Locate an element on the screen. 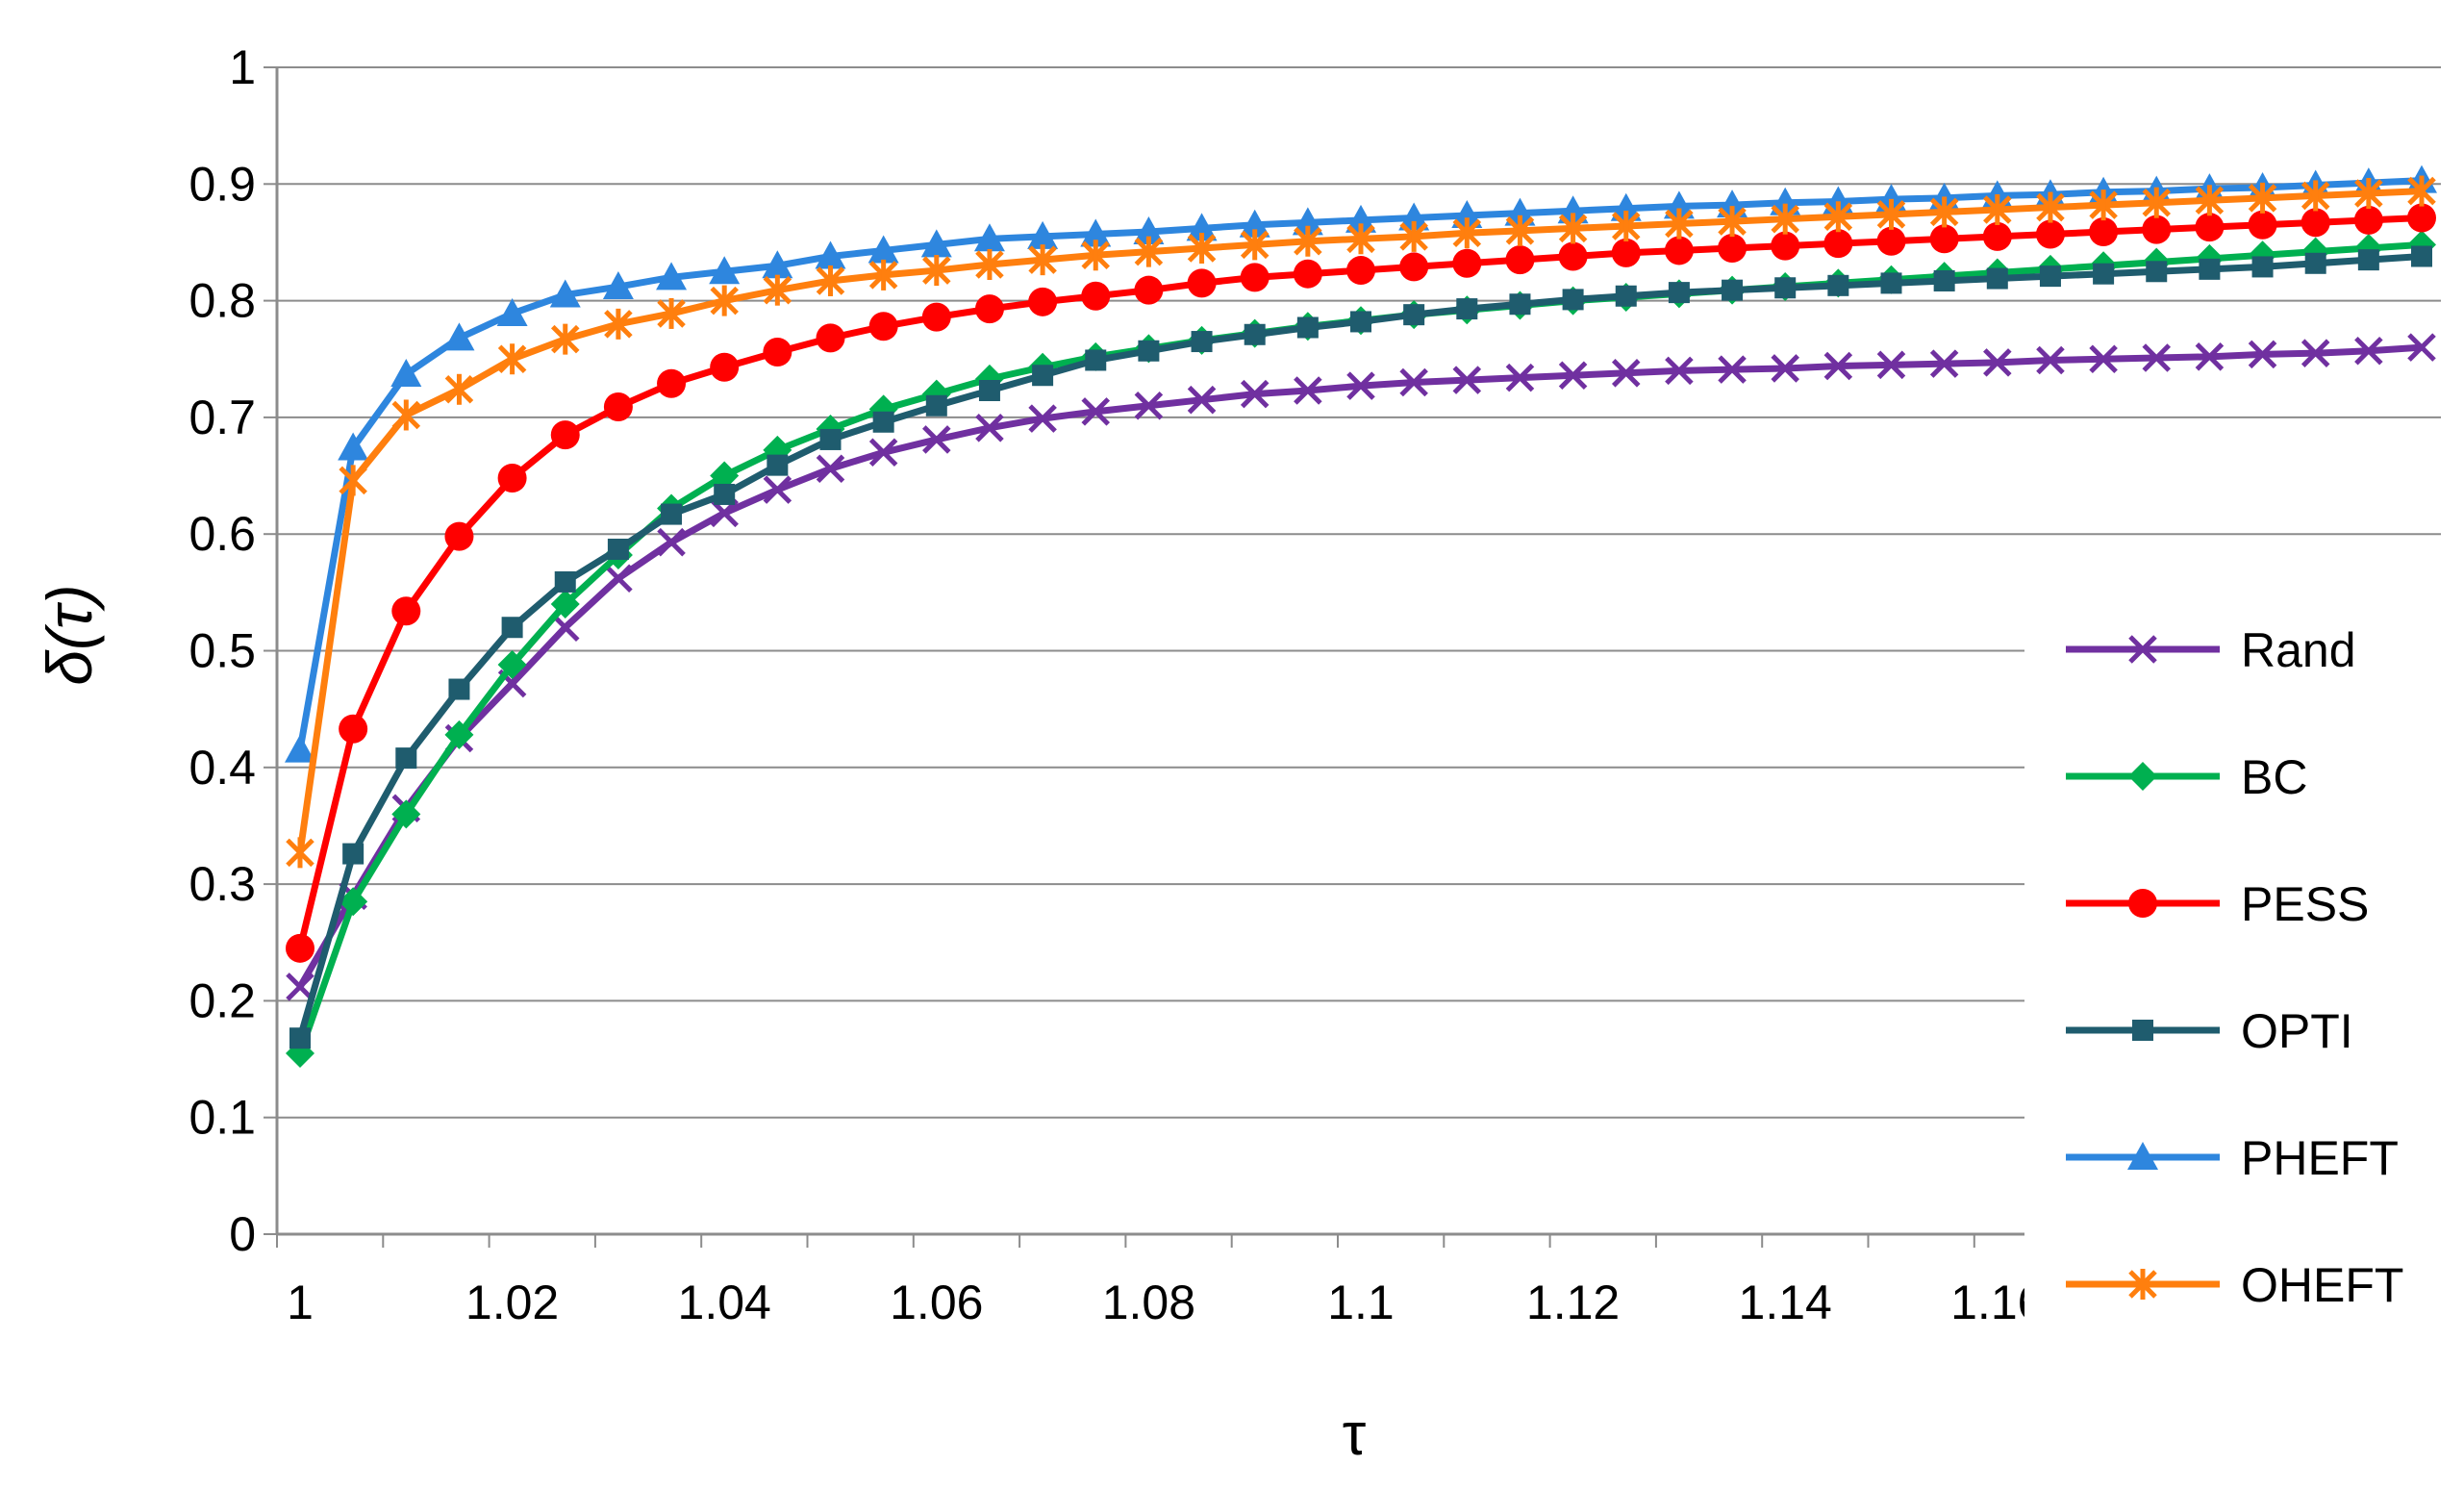  y-tick-label: 0.9 is located at coordinates (222, 184).